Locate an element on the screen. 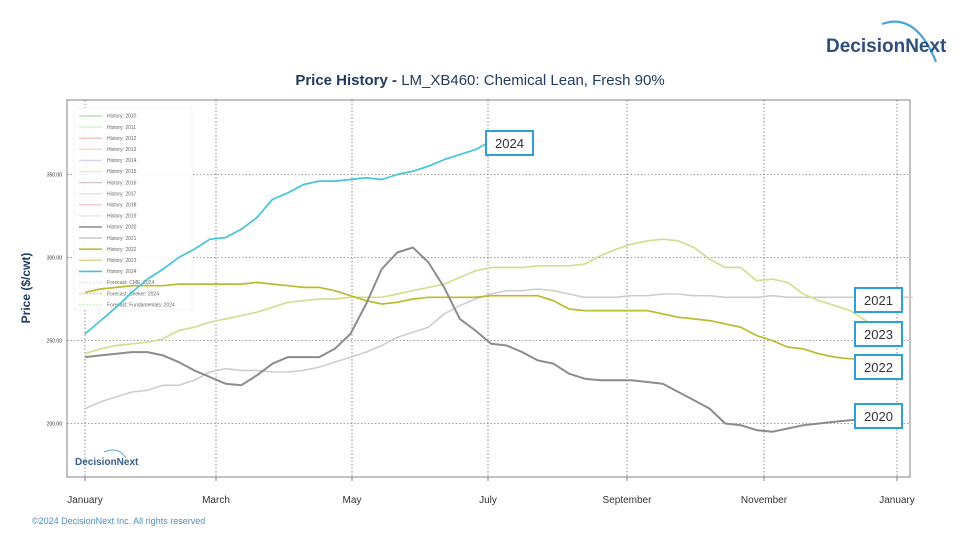 The height and width of the screenshot is (540, 960). legend-entry: History: 2018 is located at coordinates (122, 206).